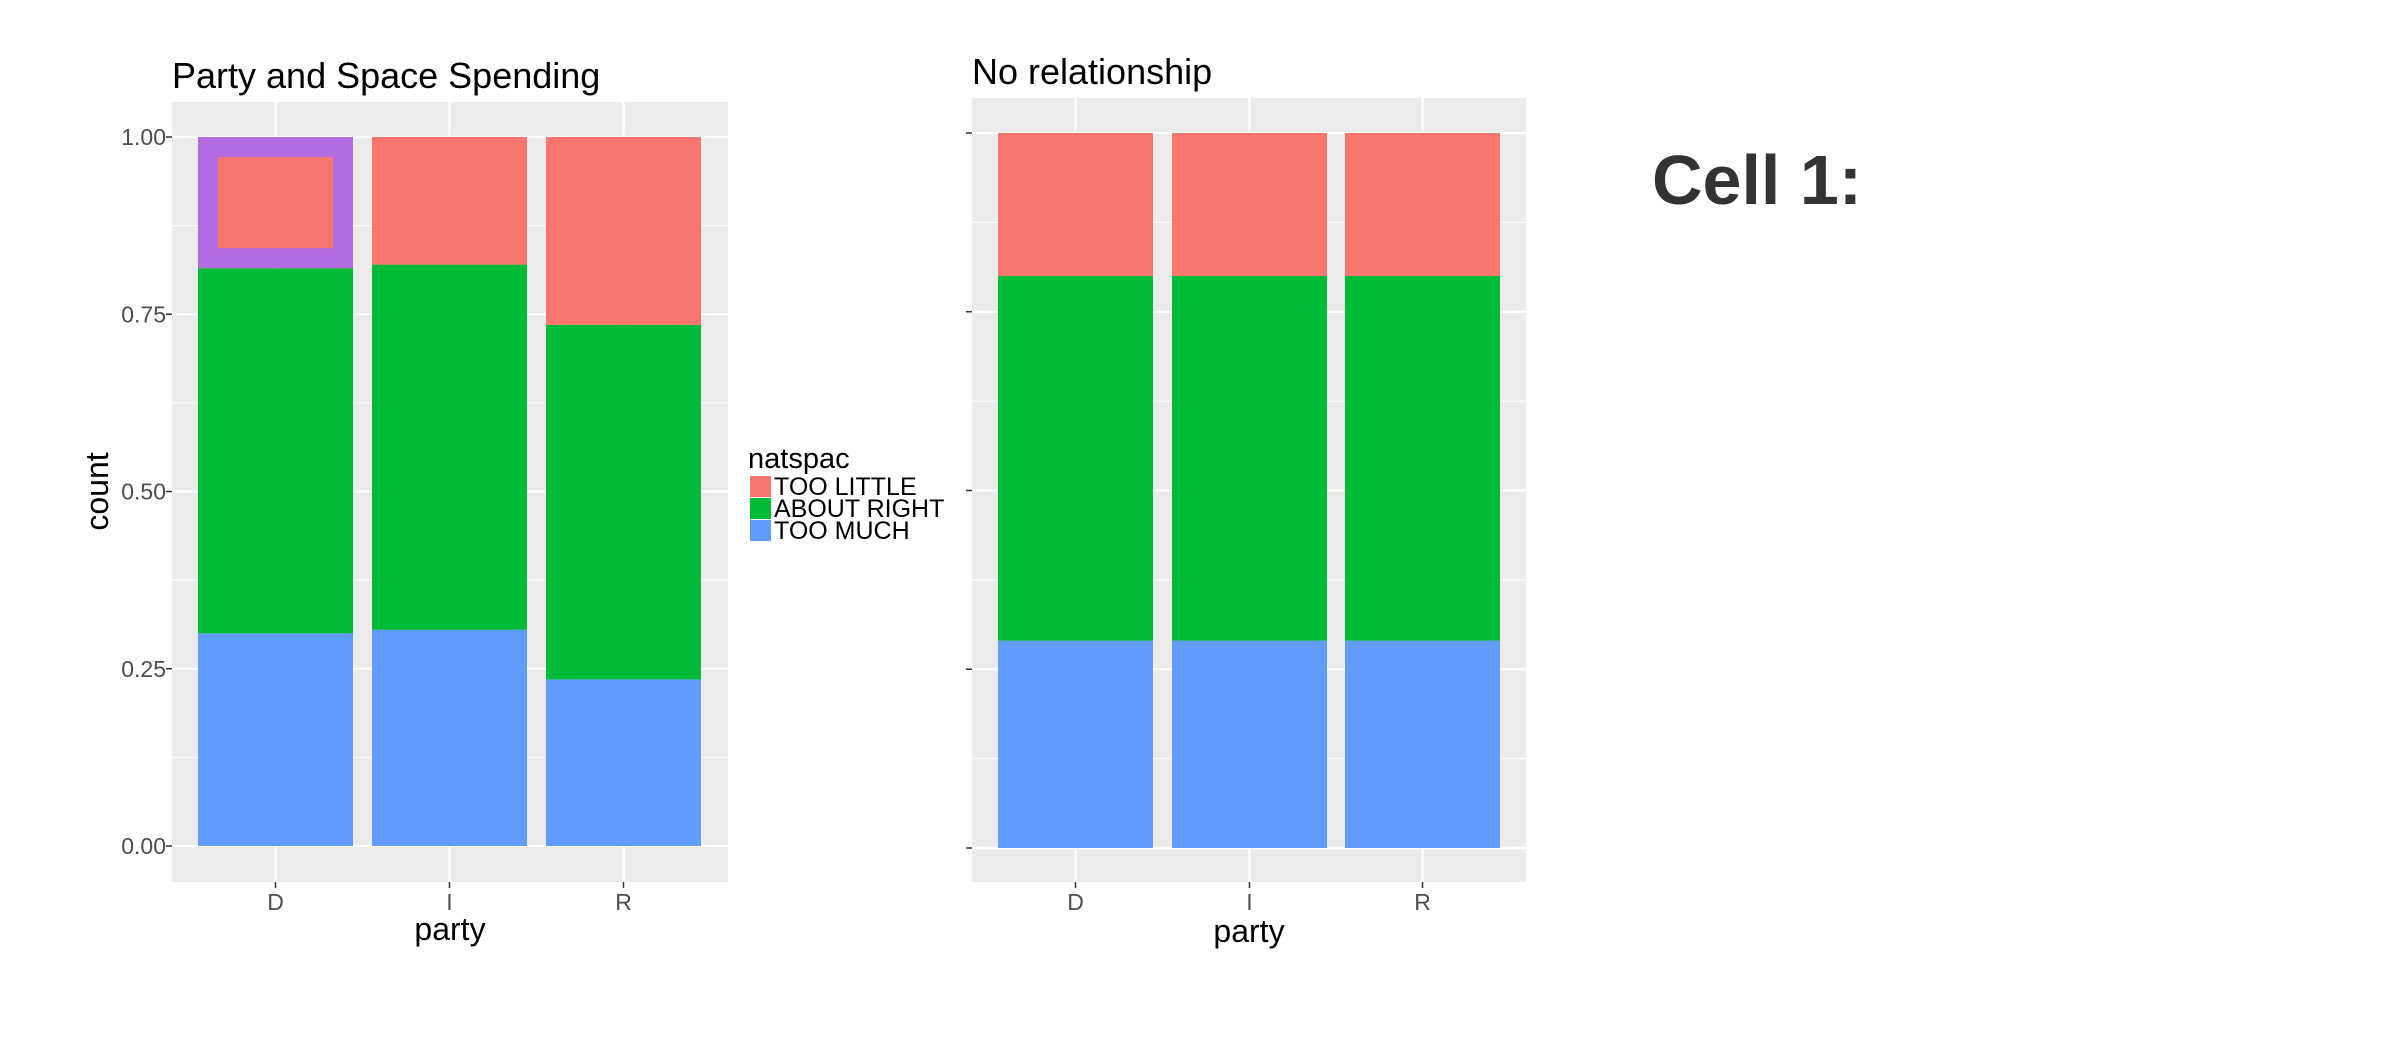  What do you see at coordinates (760, 530) in the screenshot?
I see `legend-key-too-much` at bounding box center [760, 530].